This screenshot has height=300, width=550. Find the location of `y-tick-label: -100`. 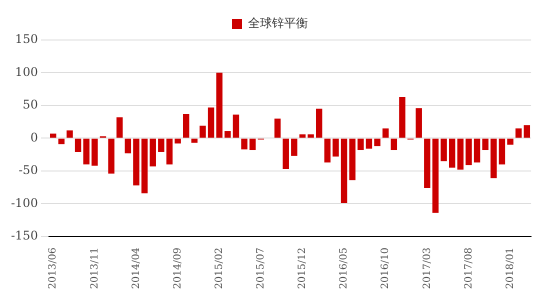

y-tick-label: -100 is located at coordinates (24, 203).